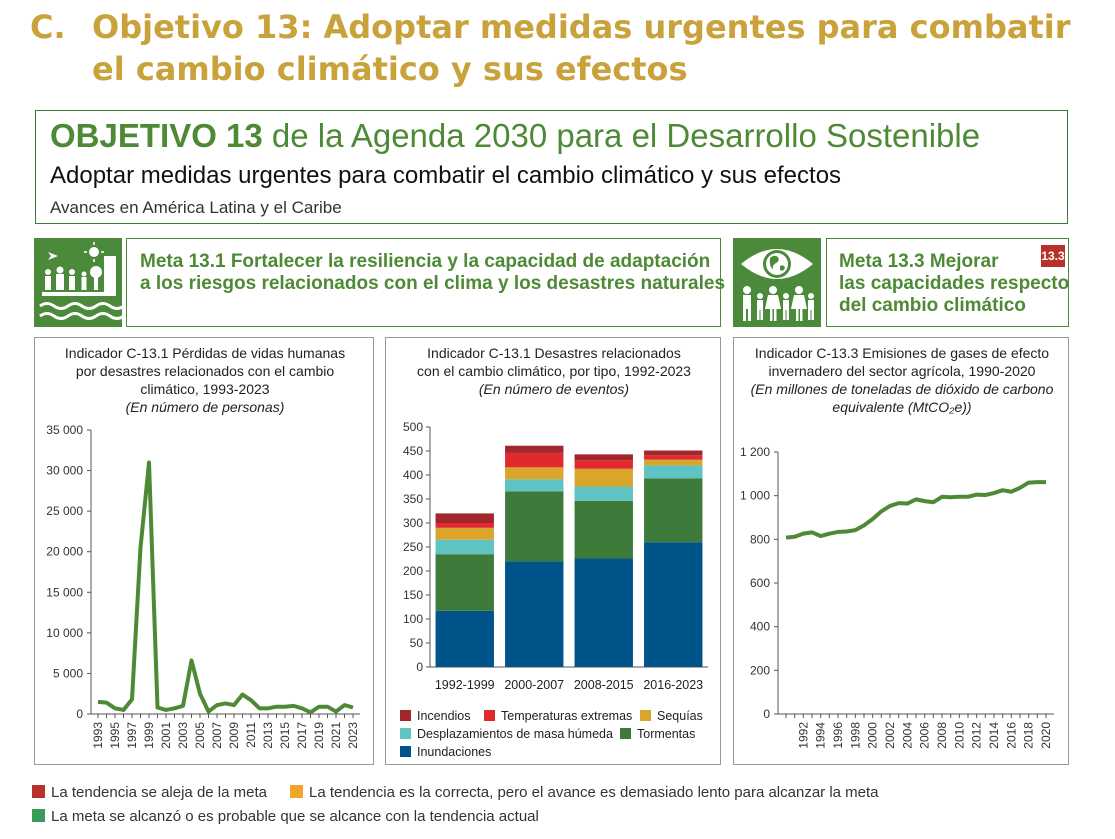  Describe the element at coordinates (200, 735) in the screenshot. I see `chart1-x-tick-label: 2005` at that location.